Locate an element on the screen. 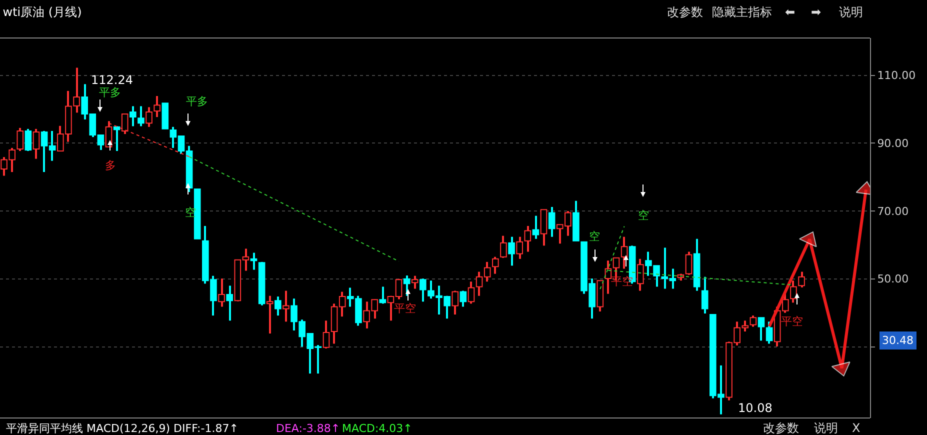 The height and width of the screenshot is (435, 927). text: DEA:-3.88↑ is located at coordinates (308, 428).